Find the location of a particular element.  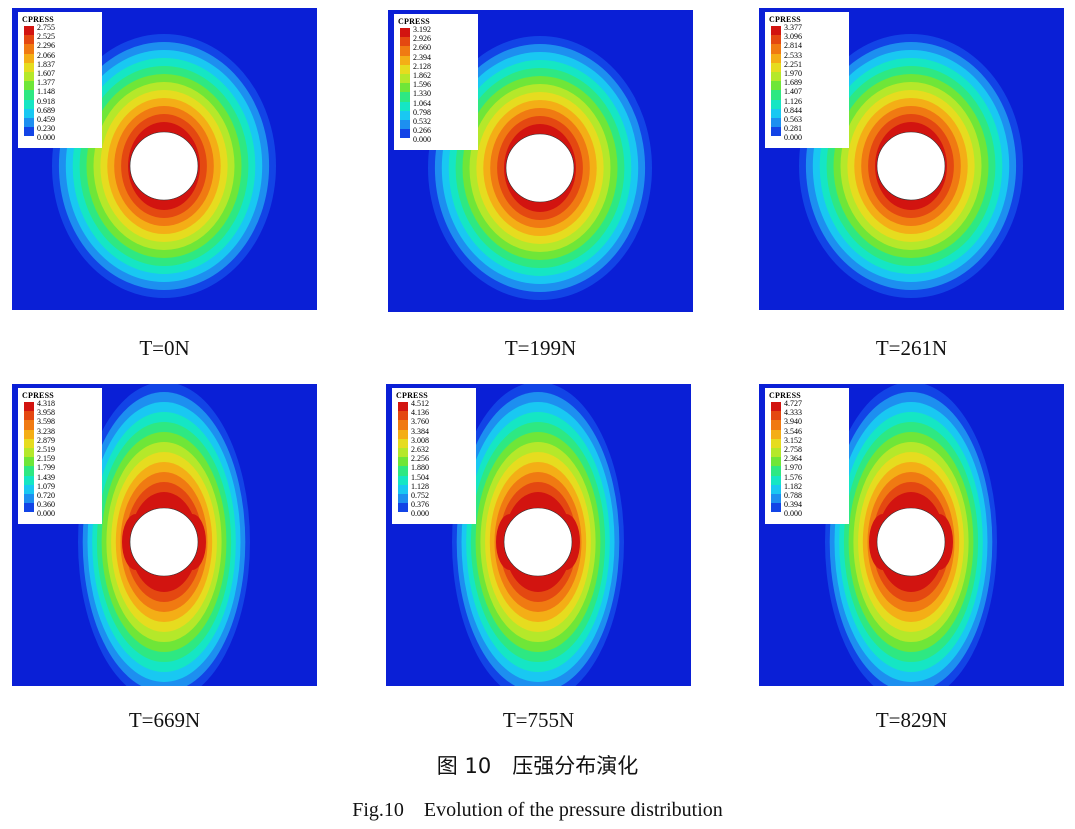

legend-tick: 2.159 is located at coordinates (46, 459).